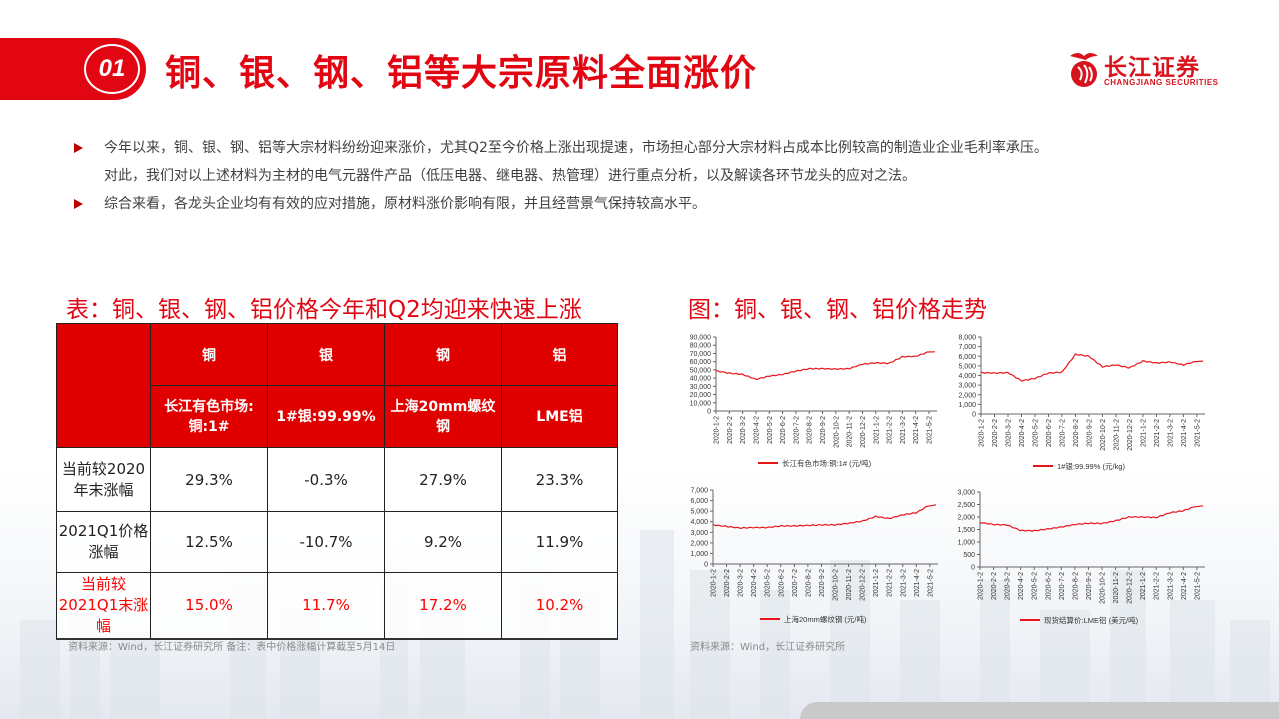 This screenshot has height=719, width=1279. What do you see at coordinates (443, 426) in the screenshot?
I see `subheader-line: 钢` at bounding box center [443, 426].